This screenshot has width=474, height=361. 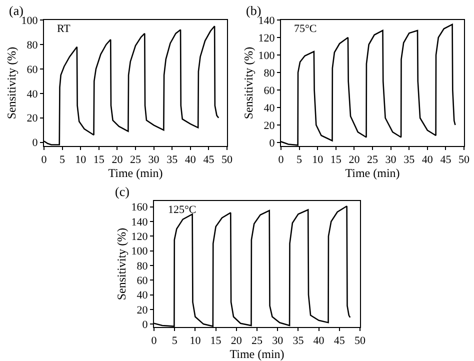 I want to click on text: (c), so click(x=122, y=191).